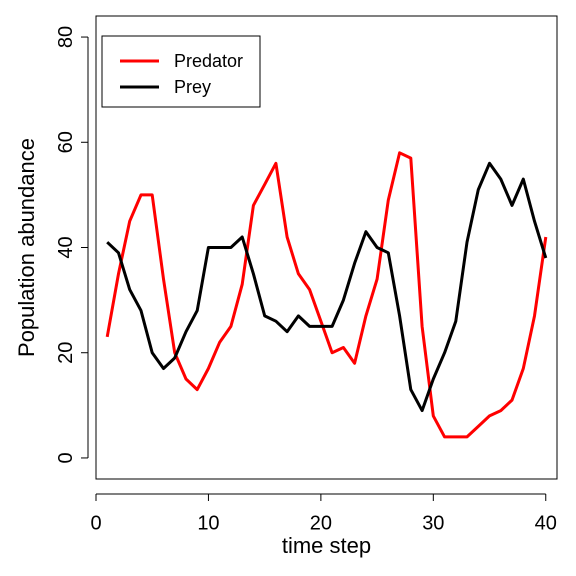 The image size is (576, 576). Describe the element at coordinates (192, 87) in the screenshot. I see `legend-label-prey: Prey` at that location.